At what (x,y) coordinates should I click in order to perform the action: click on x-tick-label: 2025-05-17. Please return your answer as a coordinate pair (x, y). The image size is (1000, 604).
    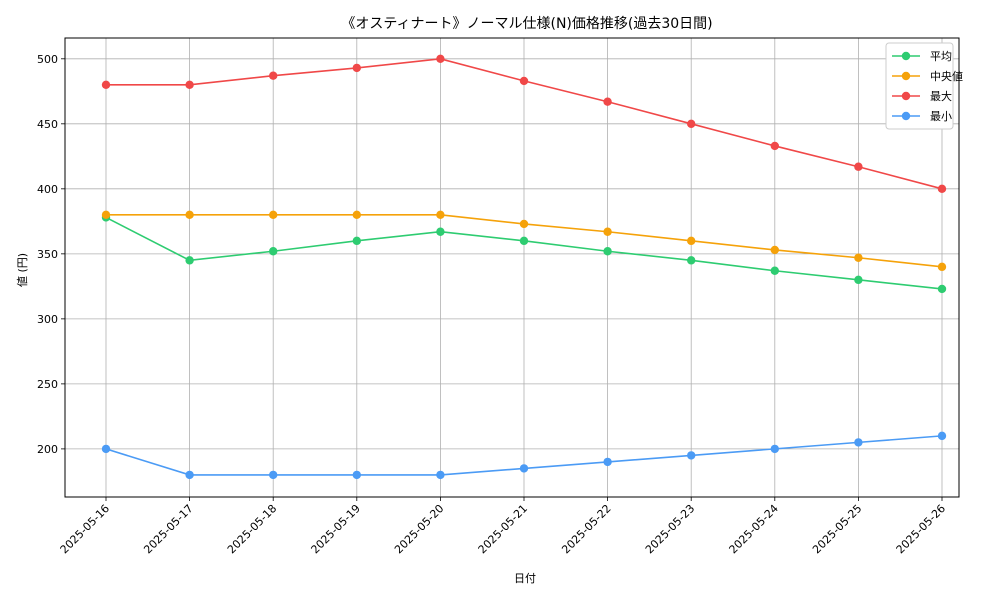
    Looking at the image, I should click on (168, 529).